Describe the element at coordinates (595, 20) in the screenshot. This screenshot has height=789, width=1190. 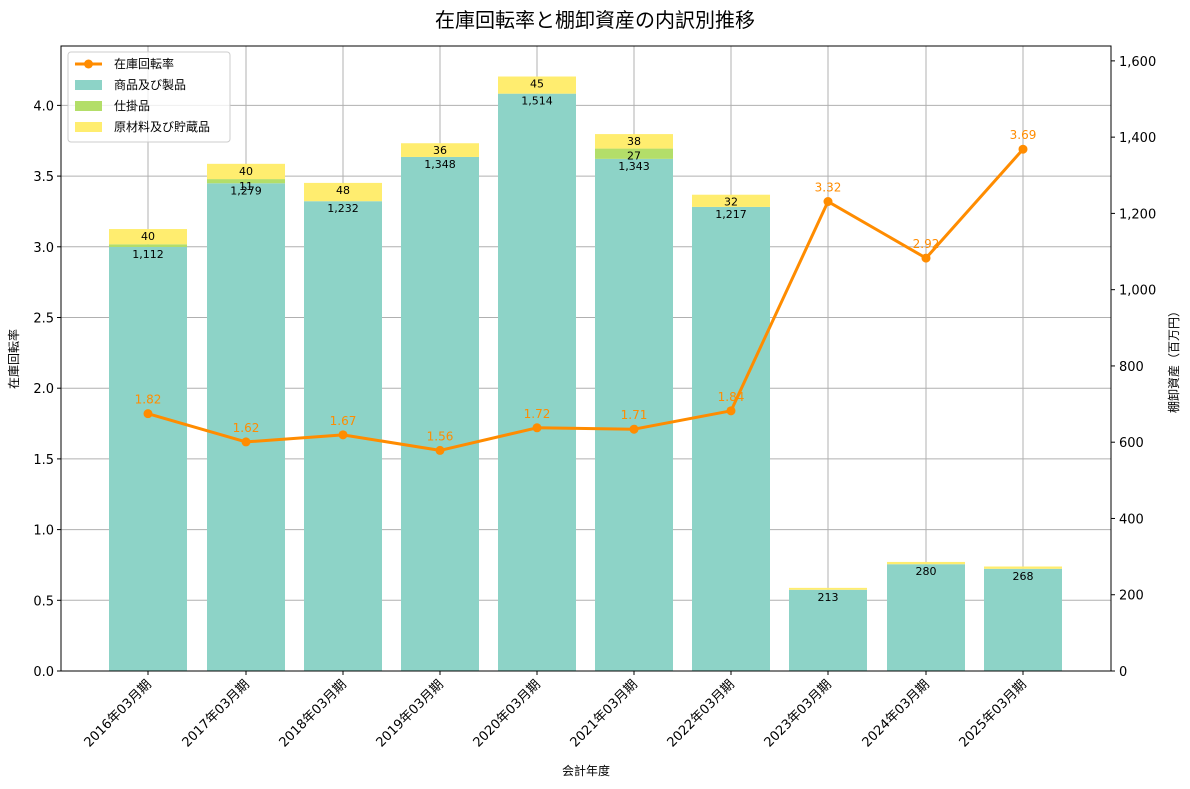
I see `chart-title: 在庫回転率と棚卸資産の内訳別推移` at that location.